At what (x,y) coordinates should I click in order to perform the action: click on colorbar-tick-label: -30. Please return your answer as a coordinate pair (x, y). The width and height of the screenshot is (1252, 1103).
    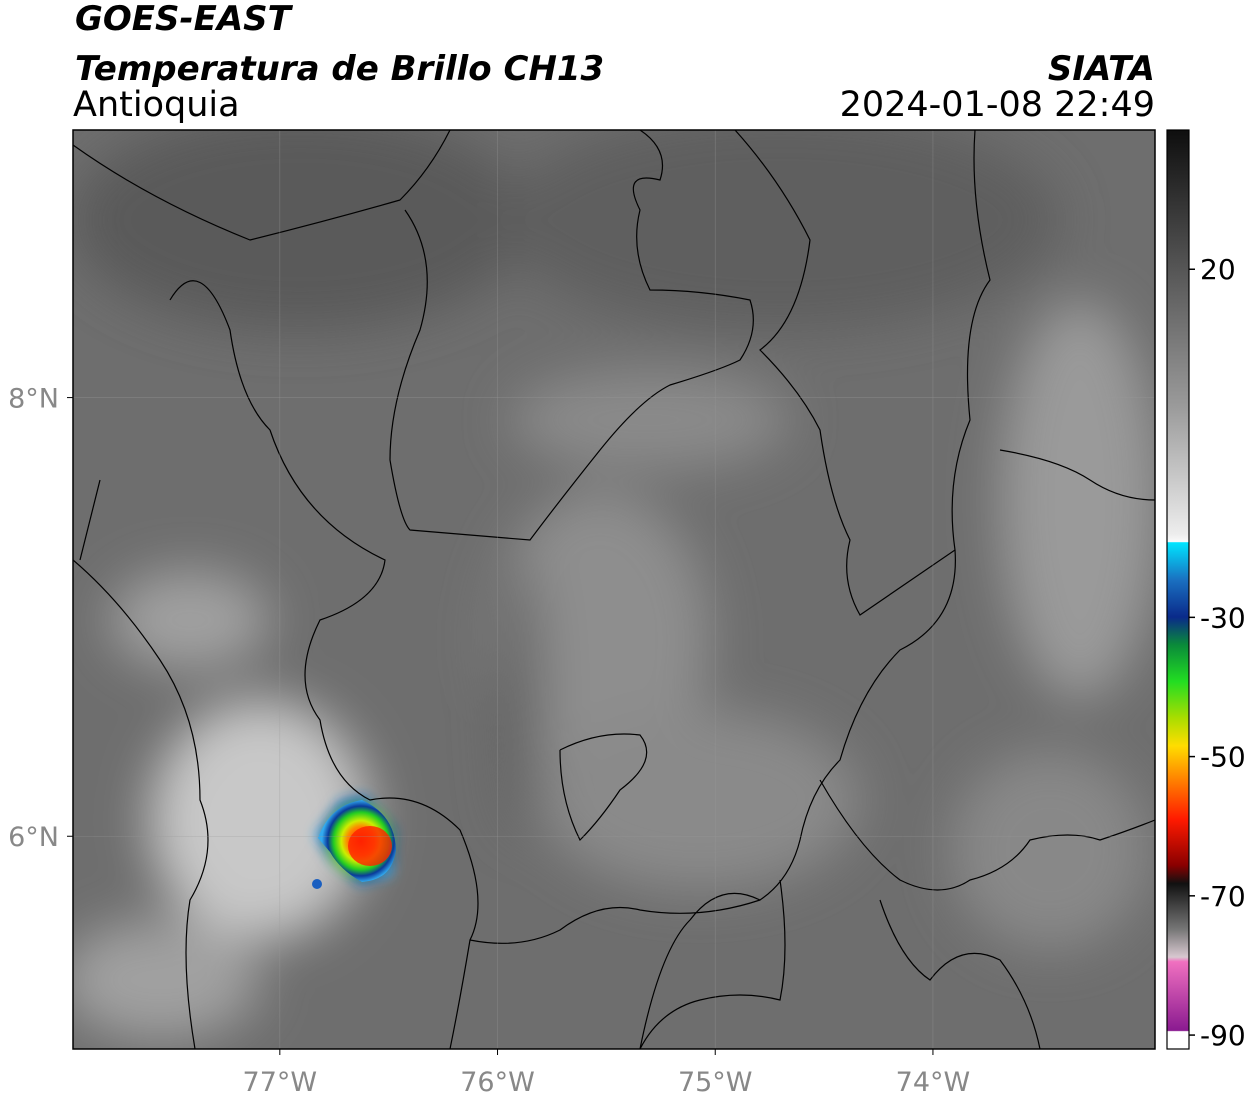
    Looking at the image, I should click on (1223, 617).